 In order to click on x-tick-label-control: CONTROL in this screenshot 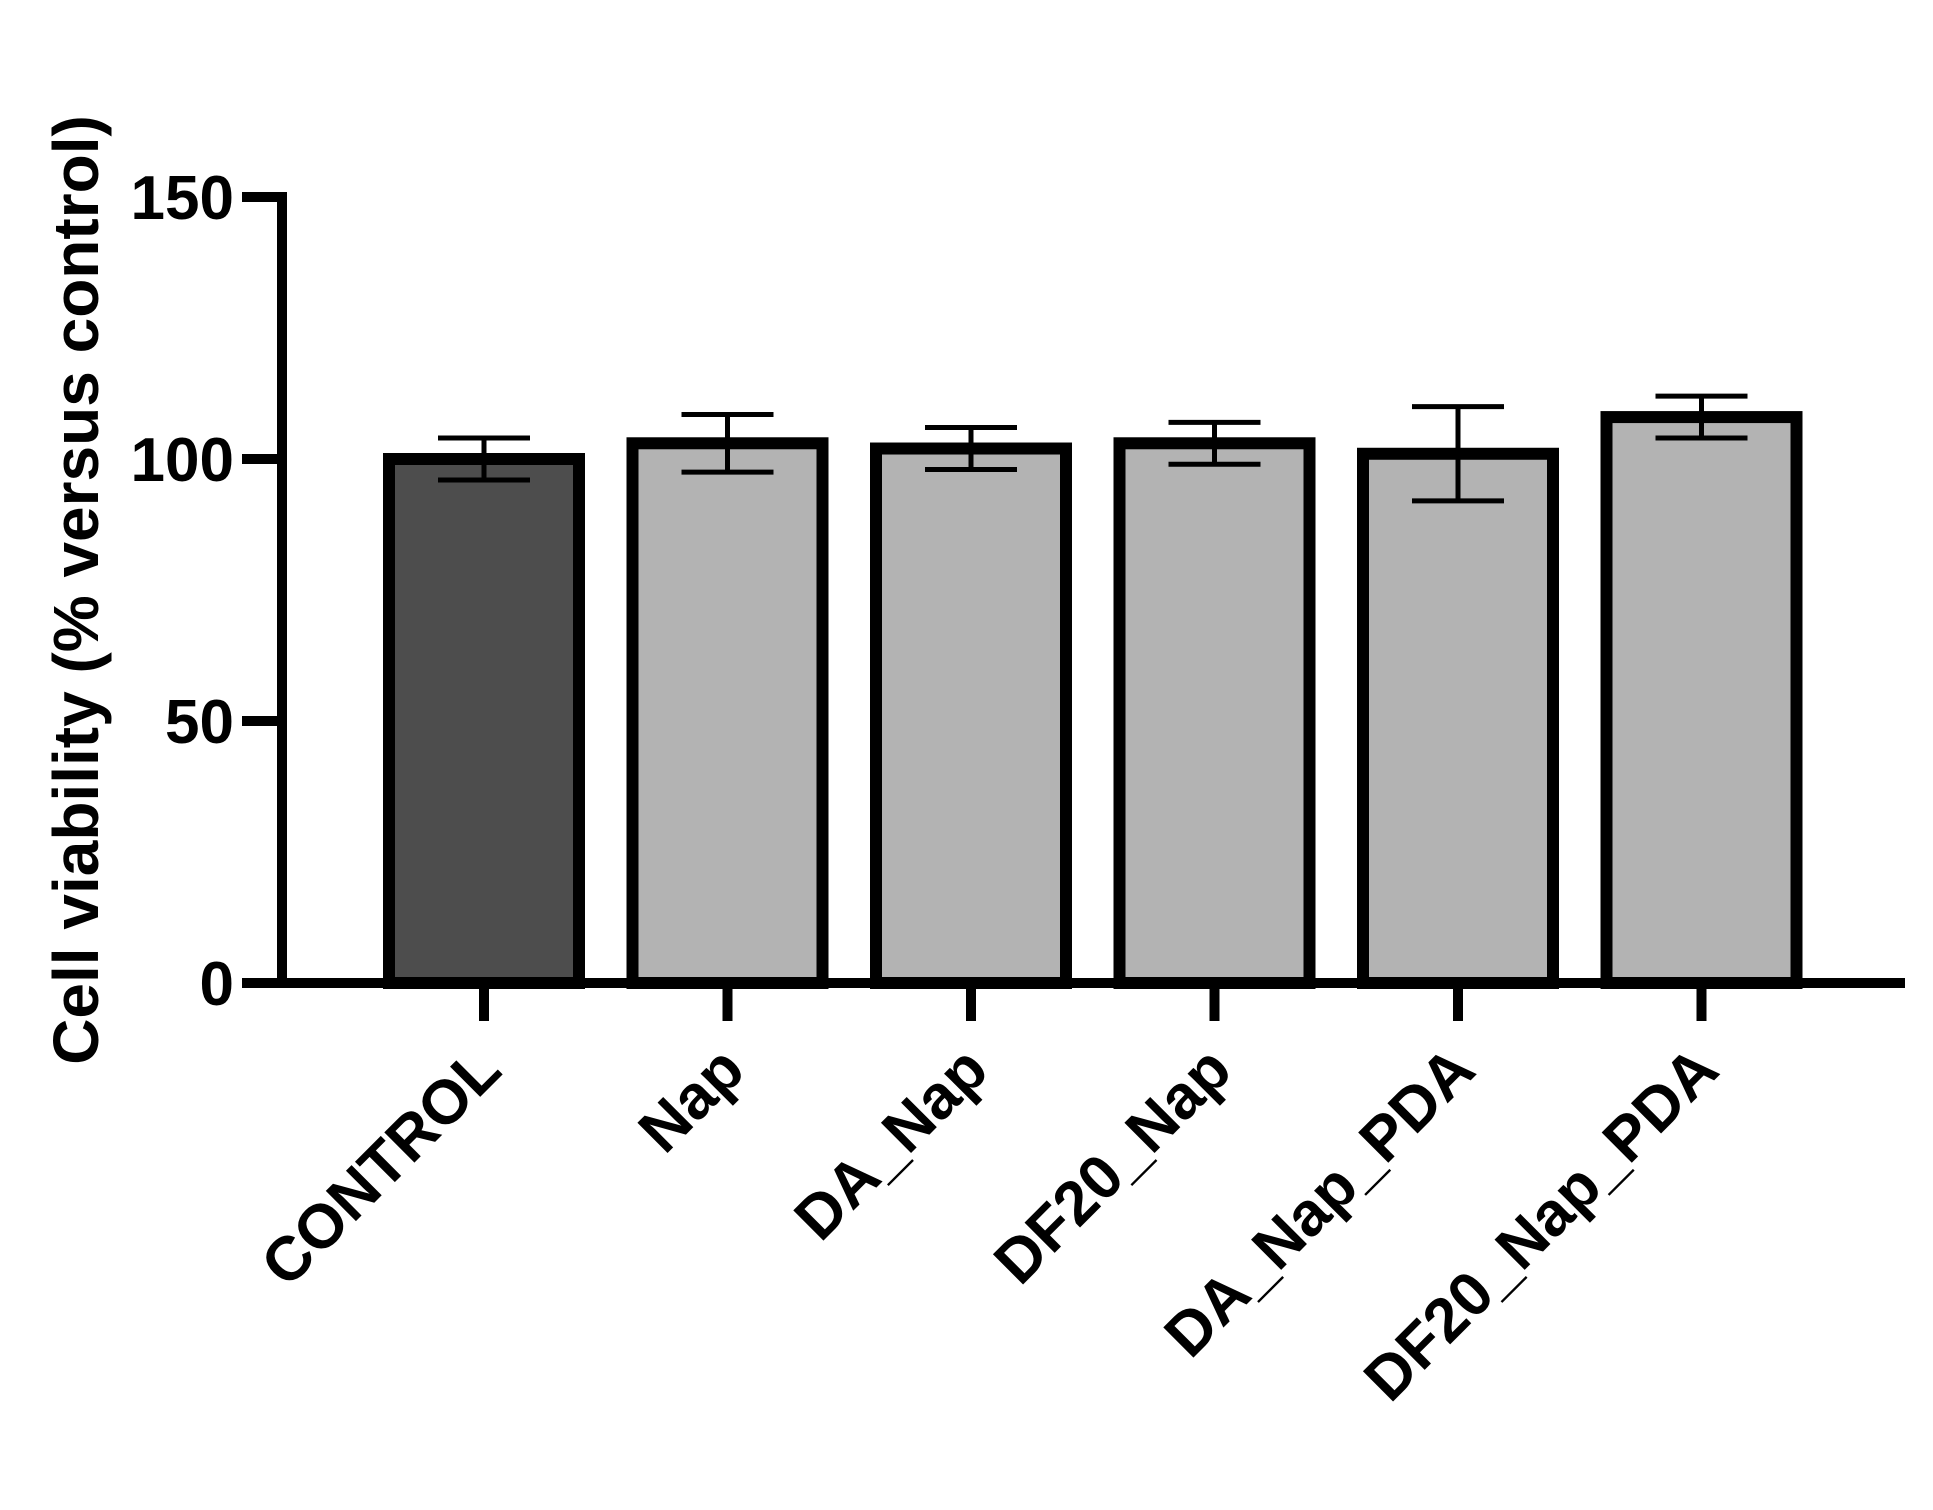, I will do `click(381, 1167)`.